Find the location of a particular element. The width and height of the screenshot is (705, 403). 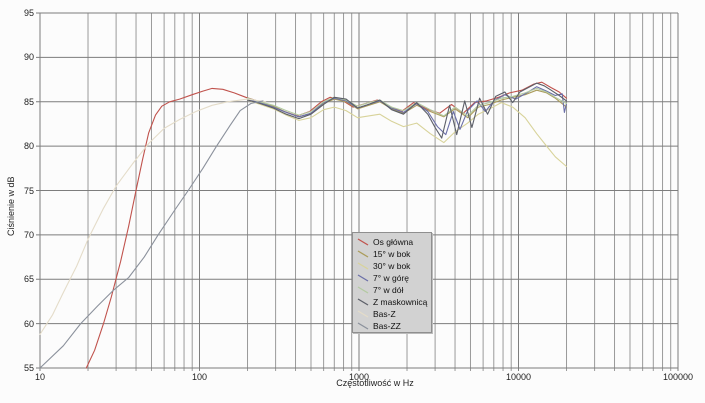

legend-item-label: 30° w bok is located at coordinates (392, 266).